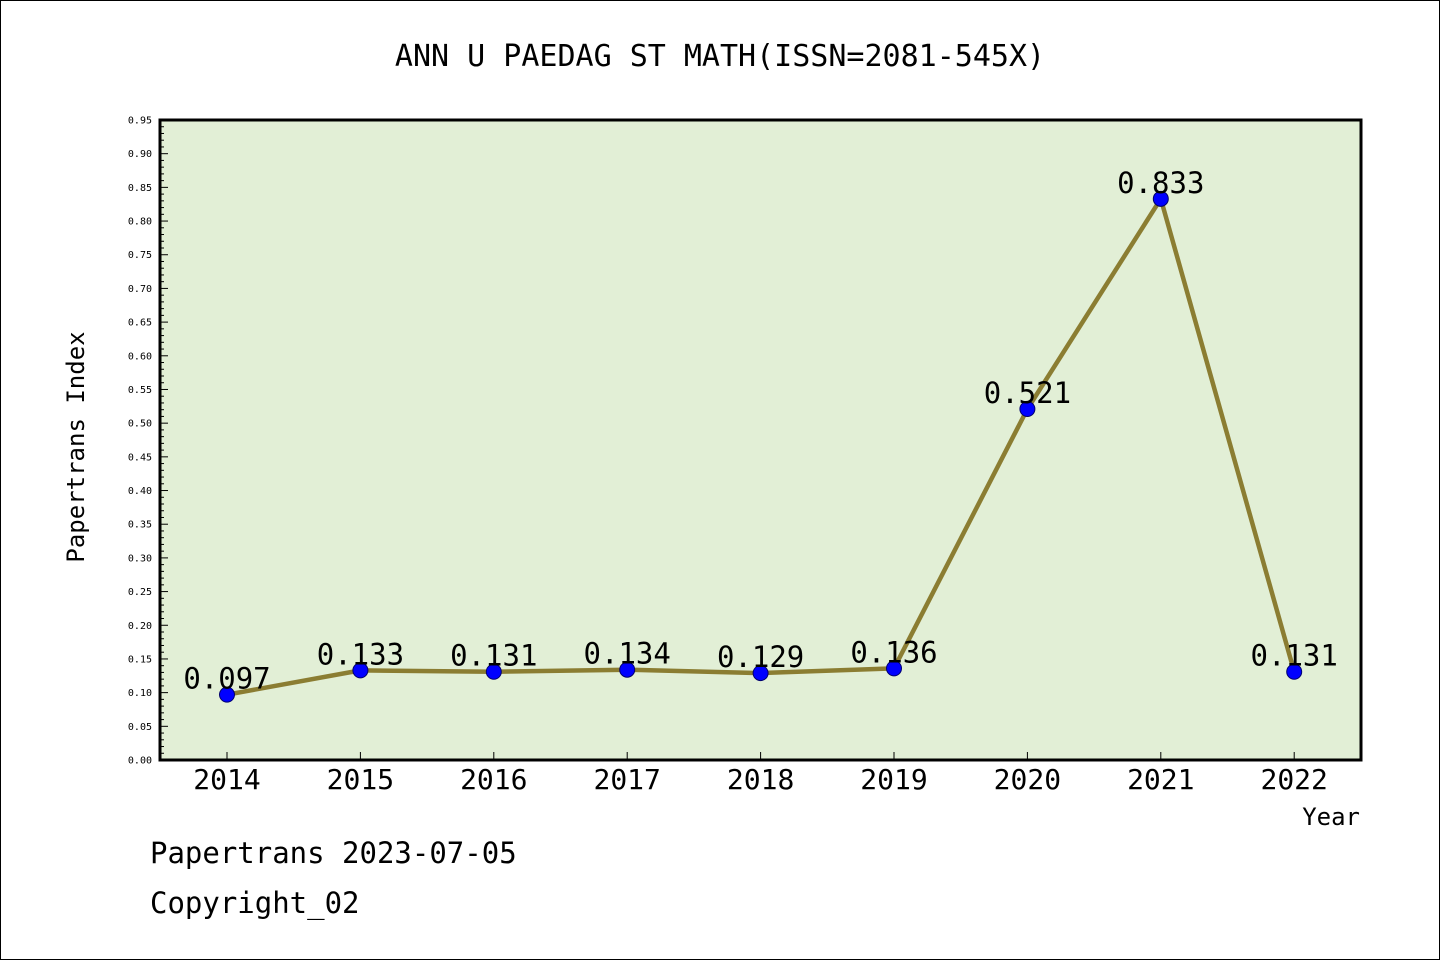  I want to click on x-tick-label: 2016, so click(493, 779).